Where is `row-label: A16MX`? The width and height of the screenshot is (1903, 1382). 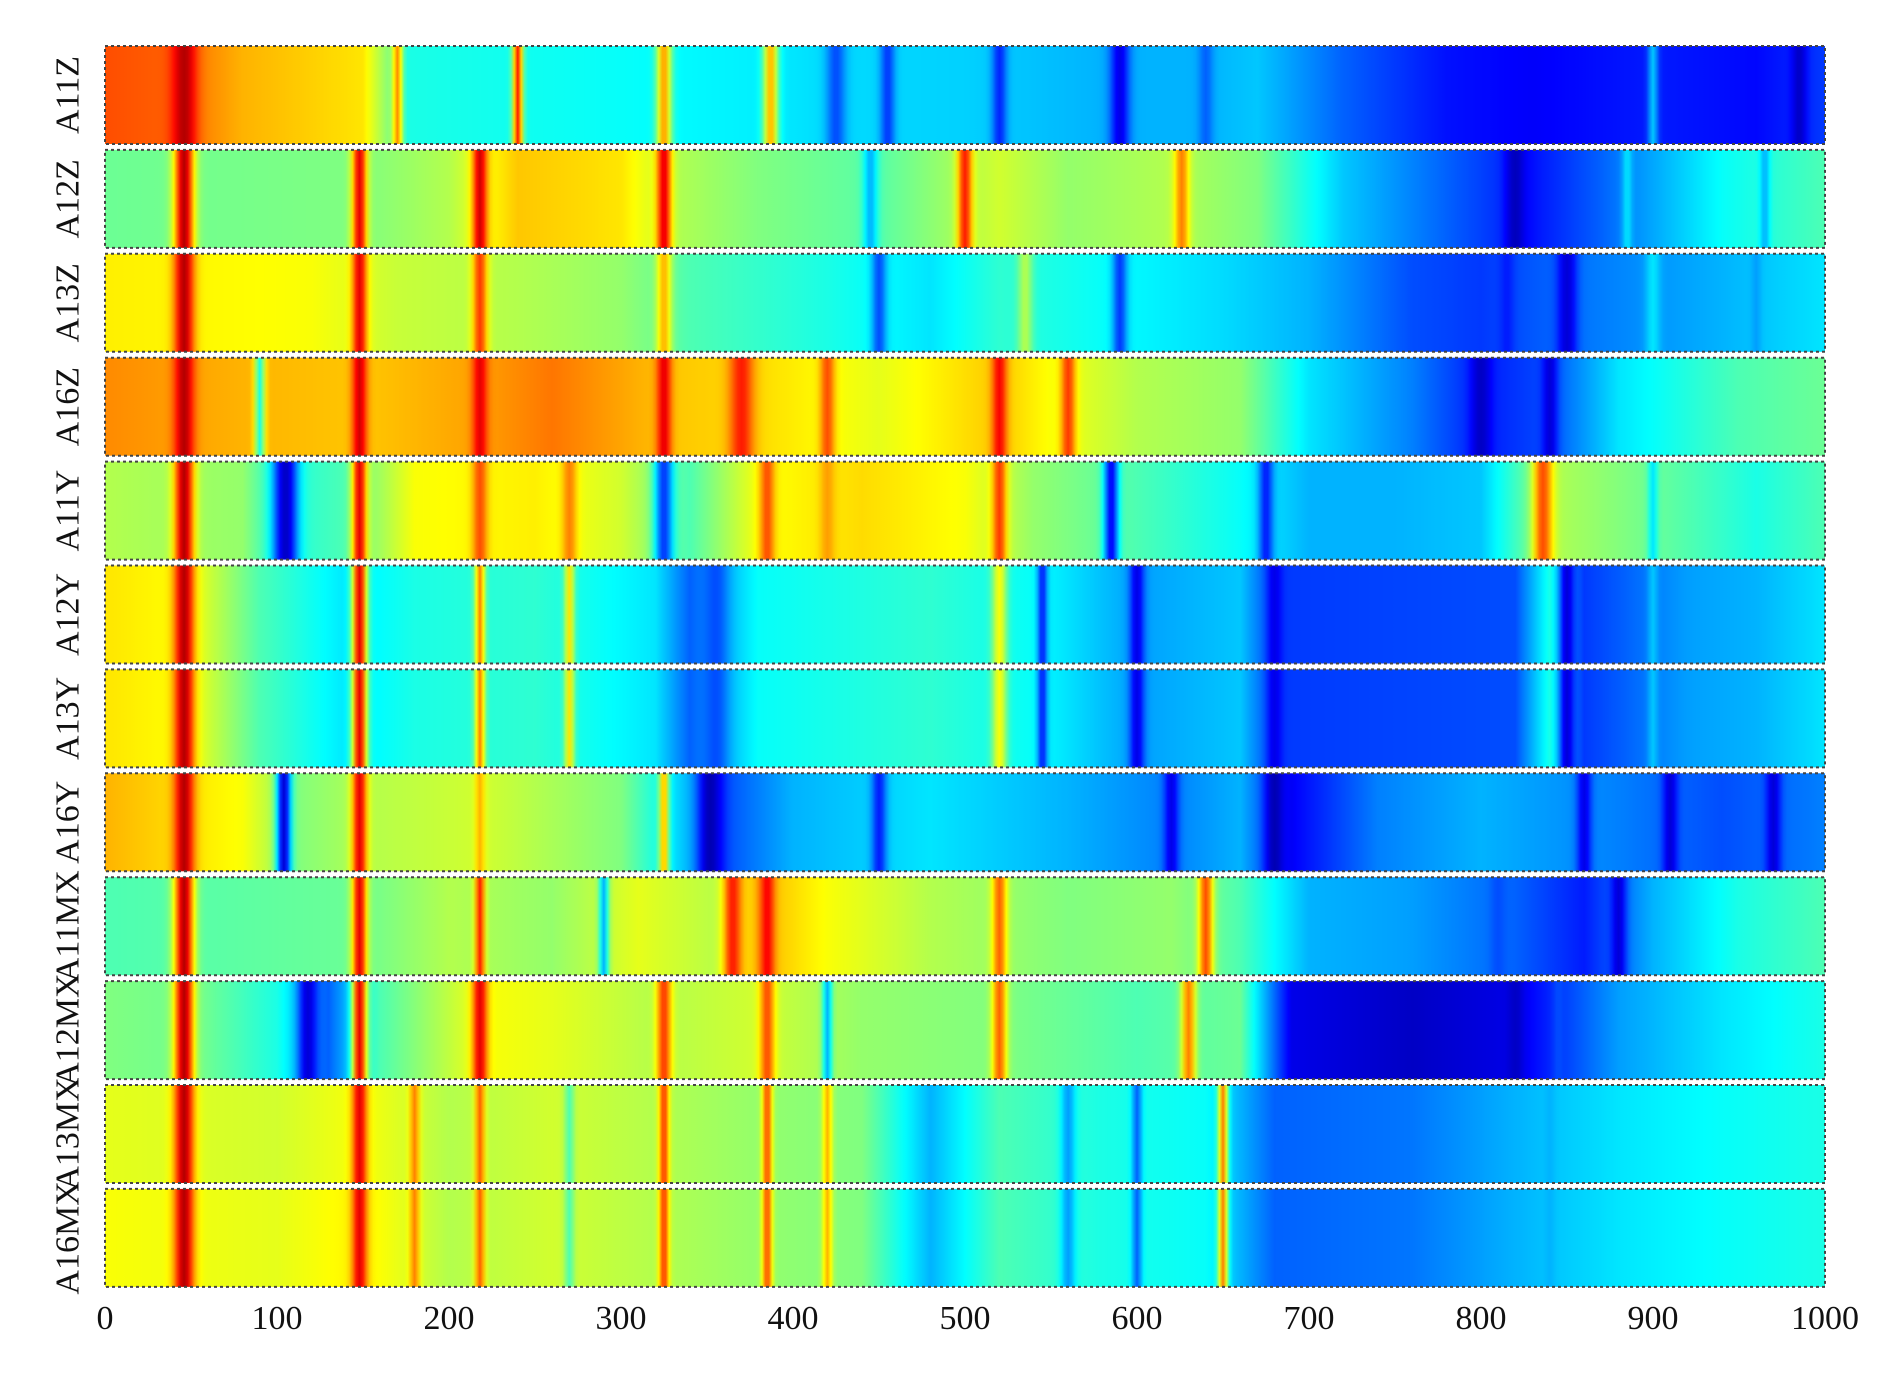
row-label: A16MX is located at coordinates (68, 1237).